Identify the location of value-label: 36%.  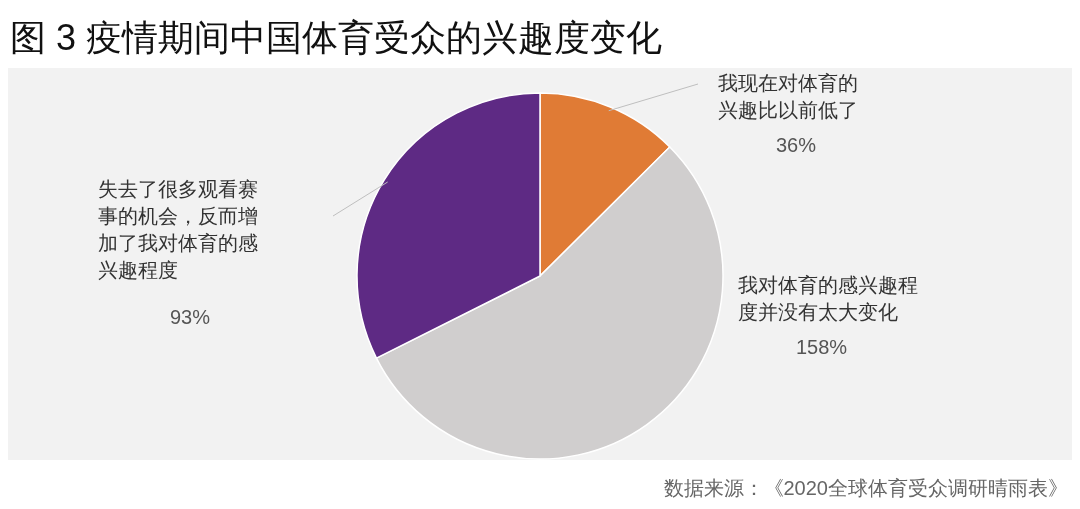
(796, 145).